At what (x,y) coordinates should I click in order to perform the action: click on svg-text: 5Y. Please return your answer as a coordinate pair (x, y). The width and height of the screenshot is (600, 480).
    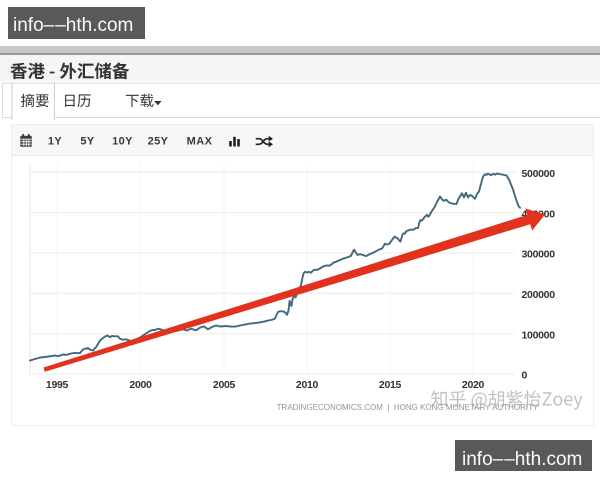
    Looking at the image, I should click on (87, 141).